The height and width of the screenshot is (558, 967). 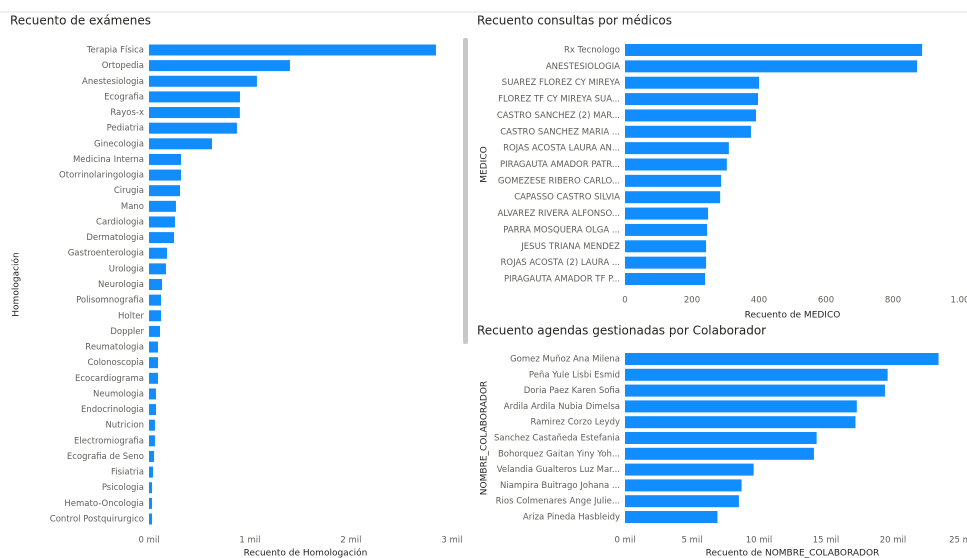 What do you see at coordinates (574, 375) in the screenshot?
I see `y-tick-label: Peña Yule Lisbi Esmid` at bounding box center [574, 375].